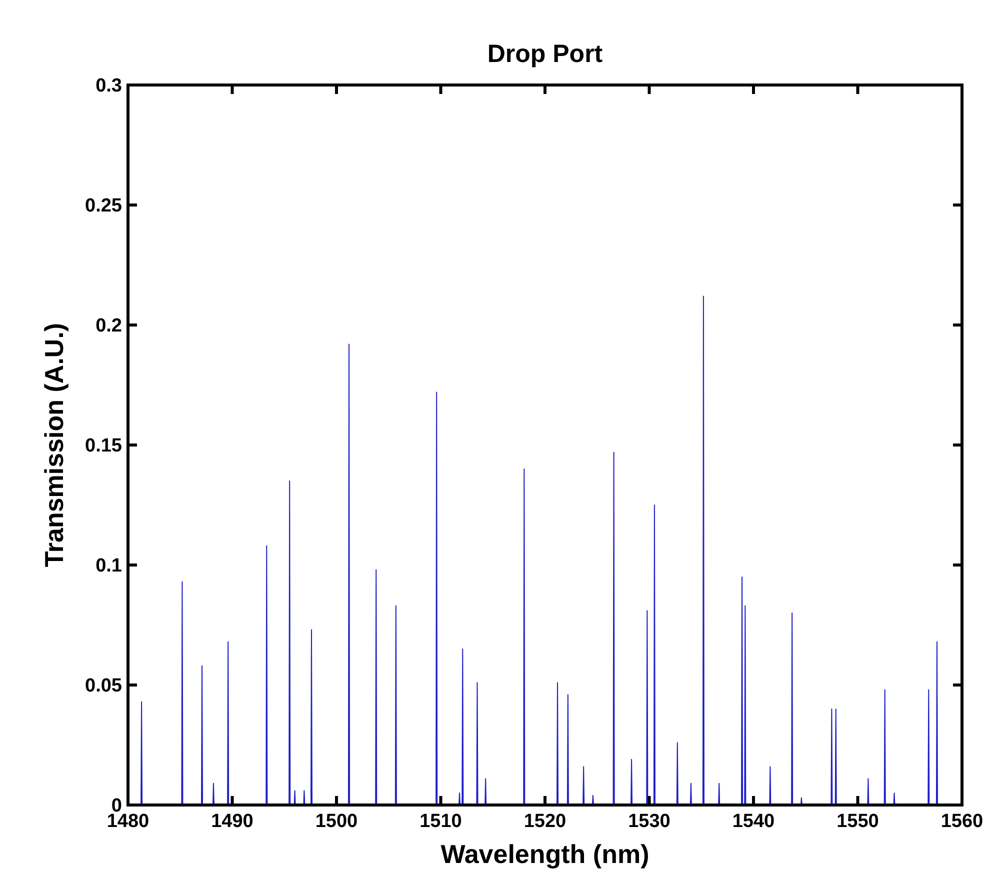 This screenshot has height=872, width=999. What do you see at coordinates (103, 206) in the screenshot?
I see `y-tick-label: 0.25` at bounding box center [103, 206].